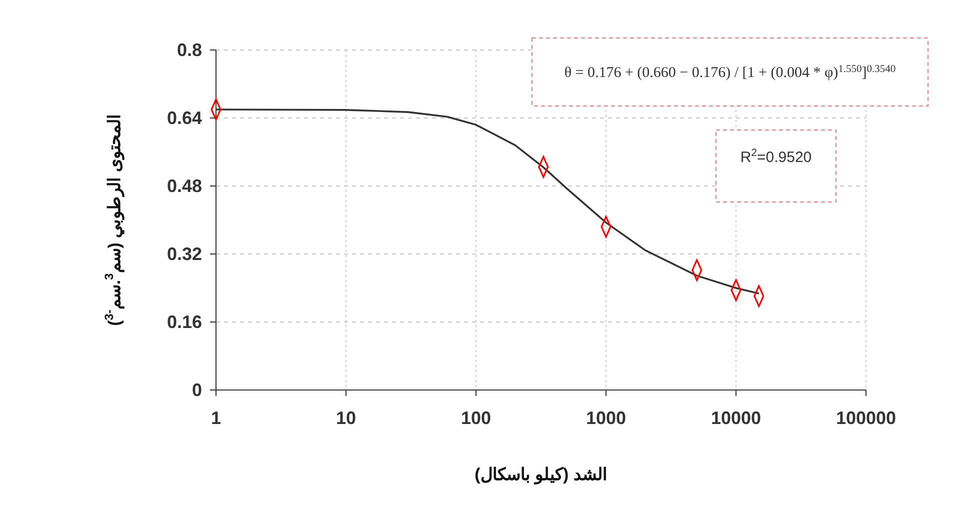 Image resolution: width=954 pixels, height=508 pixels. Describe the element at coordinates (346, 418) in the screenshot. I see `x-tick-label: 10` at that location.